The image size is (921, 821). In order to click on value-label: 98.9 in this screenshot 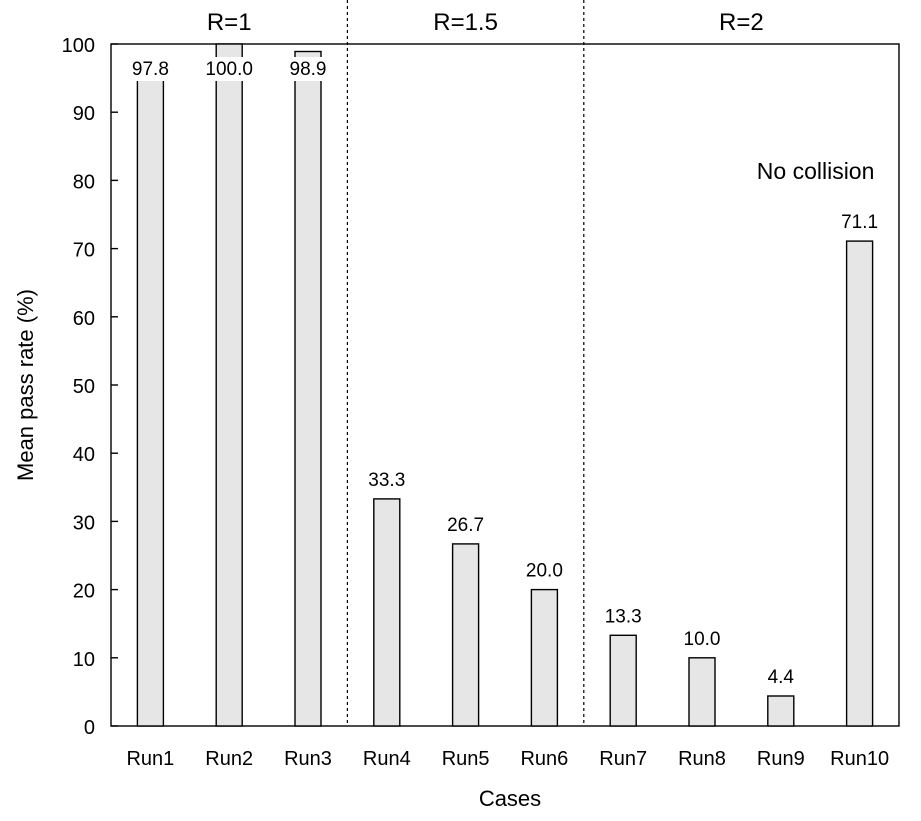, I will do `click(308, 69)`.